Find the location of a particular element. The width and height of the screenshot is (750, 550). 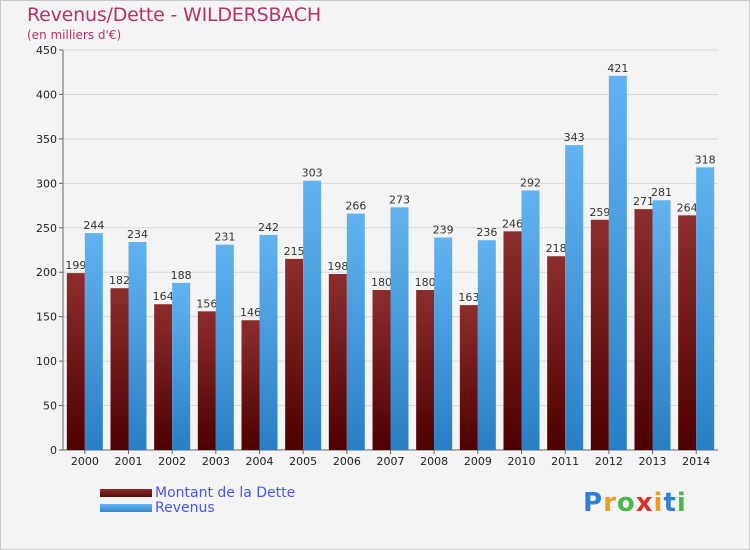

y-tick-label: 200 is located at coordinates (46, 272).